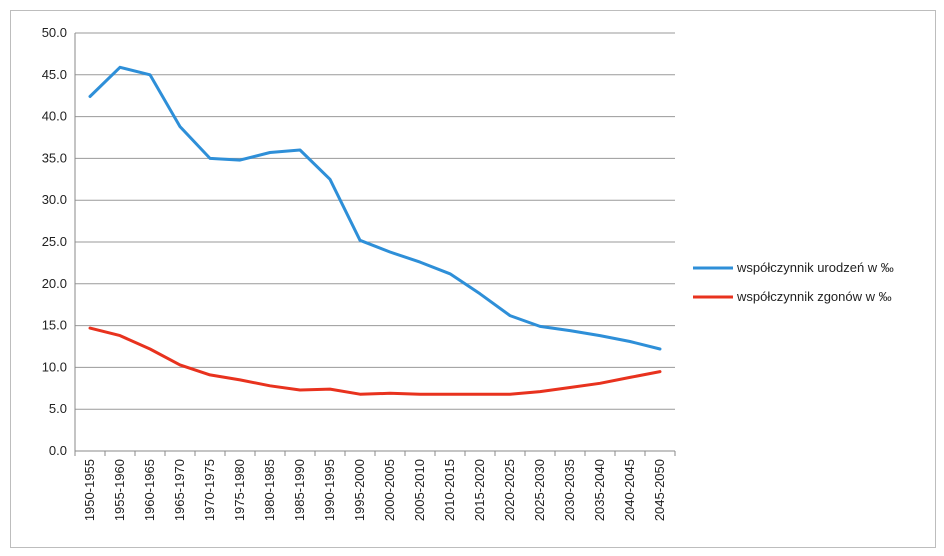 Image resolution: width=944 pixels, height=556 pixels. I want to click on x-tick-label: 2035-2040, so click(599, 490).